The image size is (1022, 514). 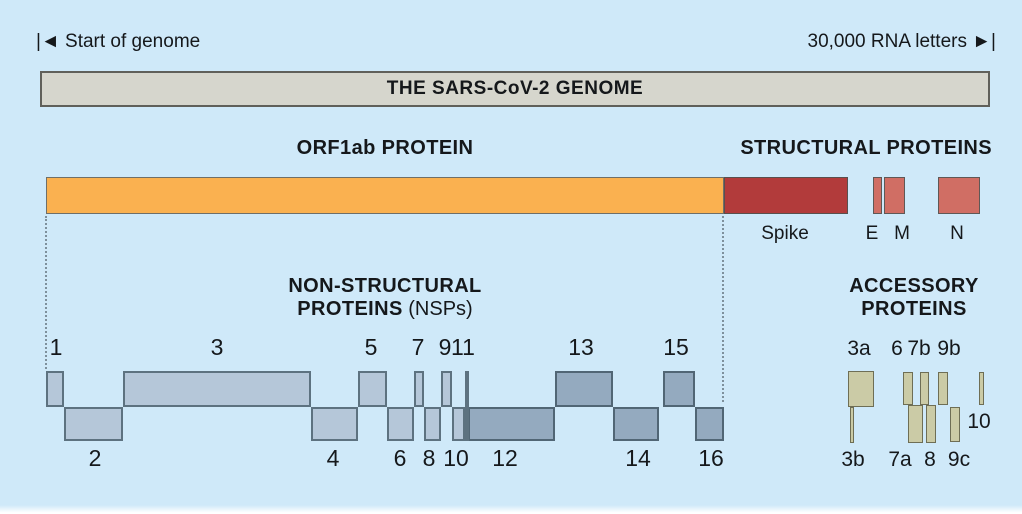 I want to click on orf1ab-end-dotted-line, so click(x=723, y=309).